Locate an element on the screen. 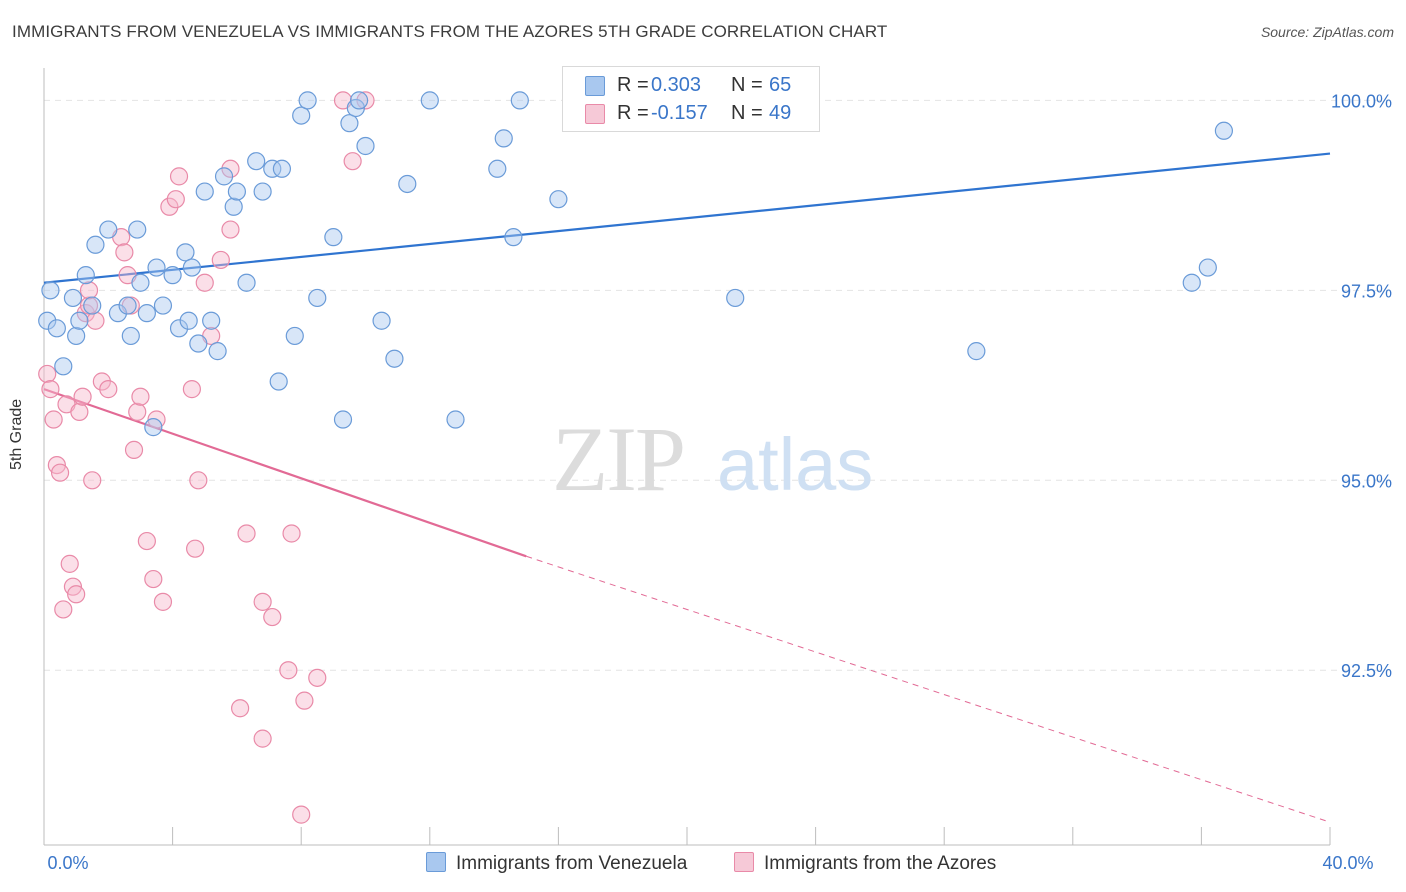 The image size is (1406, 892). x-tick-label: 40.0% is located at coordinates (1347, 863).